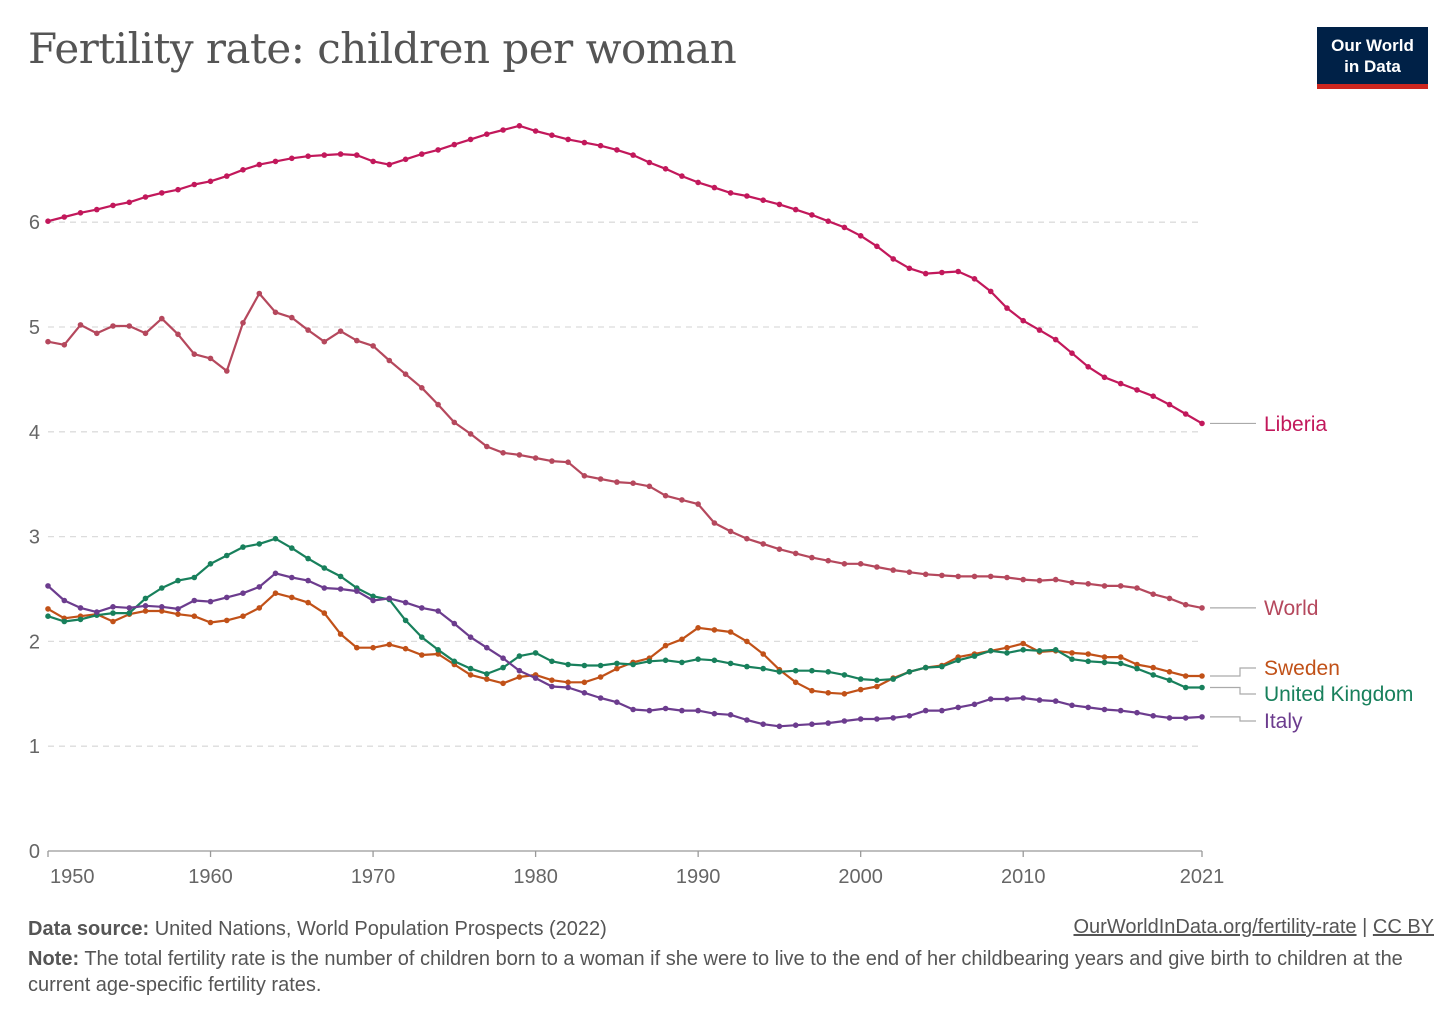 The image size is (1456, 1028). What do you see at coordinates (178, 334) in the screenshot?
I see `point-world-1958` at bounding box center [178, 334].